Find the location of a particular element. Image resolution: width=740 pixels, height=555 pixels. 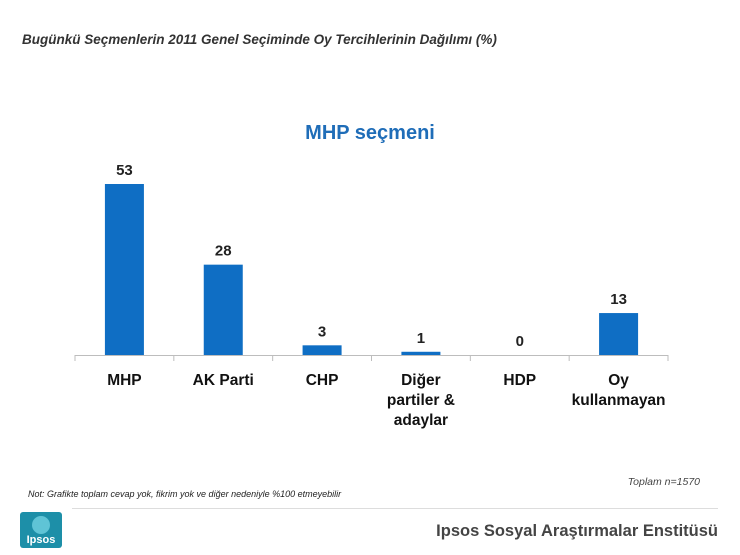

bar-value-label: 53 is located at coordinates (124, 170).